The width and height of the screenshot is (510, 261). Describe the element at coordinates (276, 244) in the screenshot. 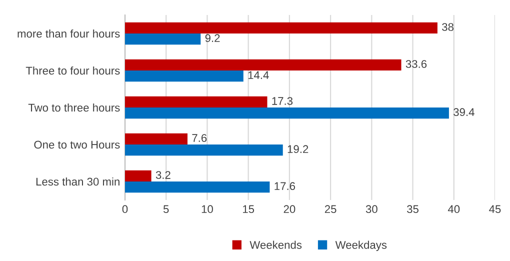

I see `legend-label: Weekends` at that location.